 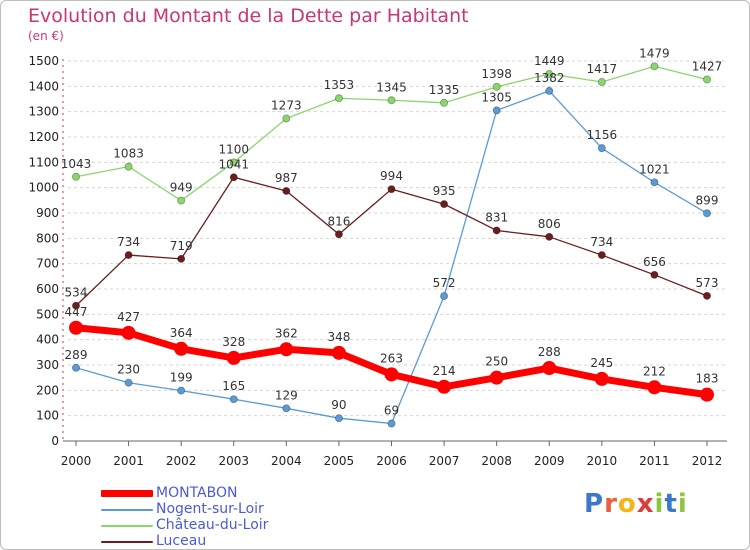 What do you see at coordinates (76, 461) in the screenshot?
I see `x-tick-label: 2000` at bounding box center [76, 461].